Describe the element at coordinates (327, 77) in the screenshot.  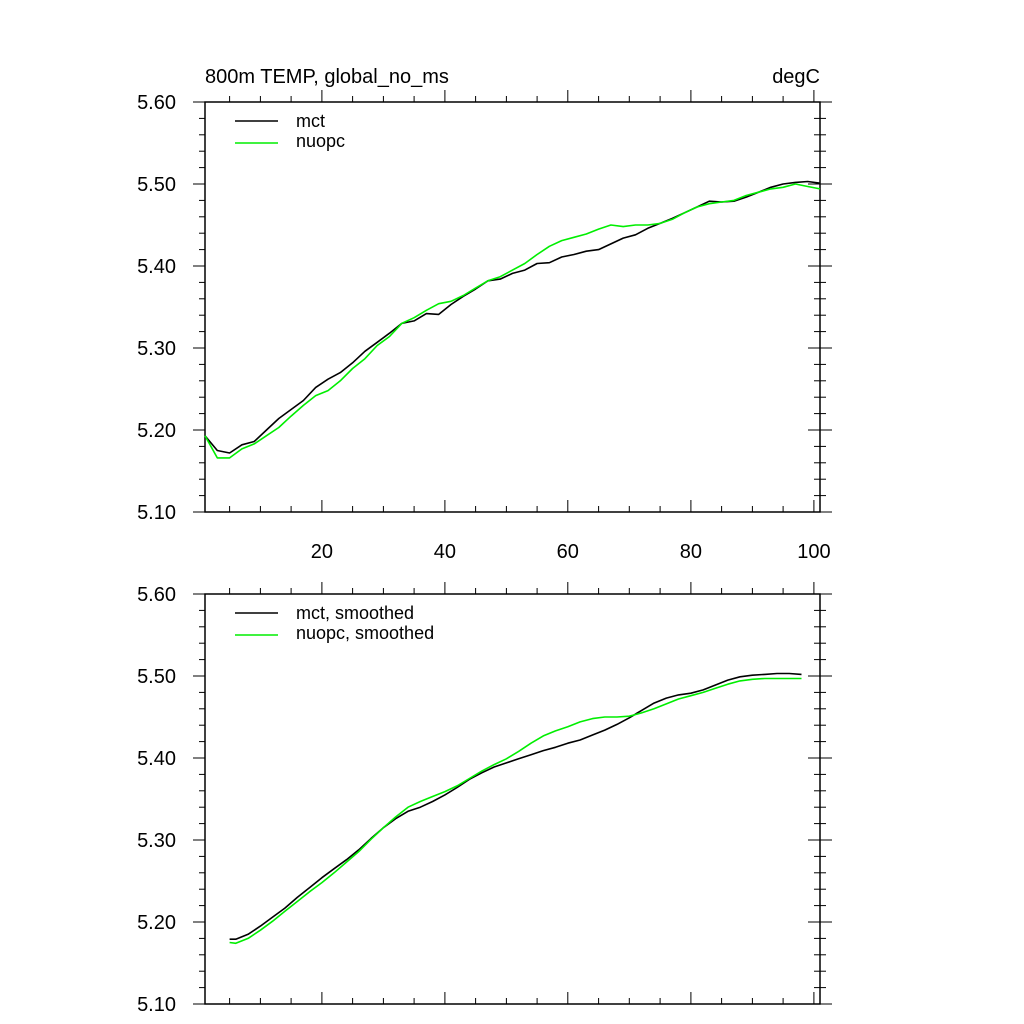
I see `top-chart-title: 800m TEMP, global_no_ms` at that location.